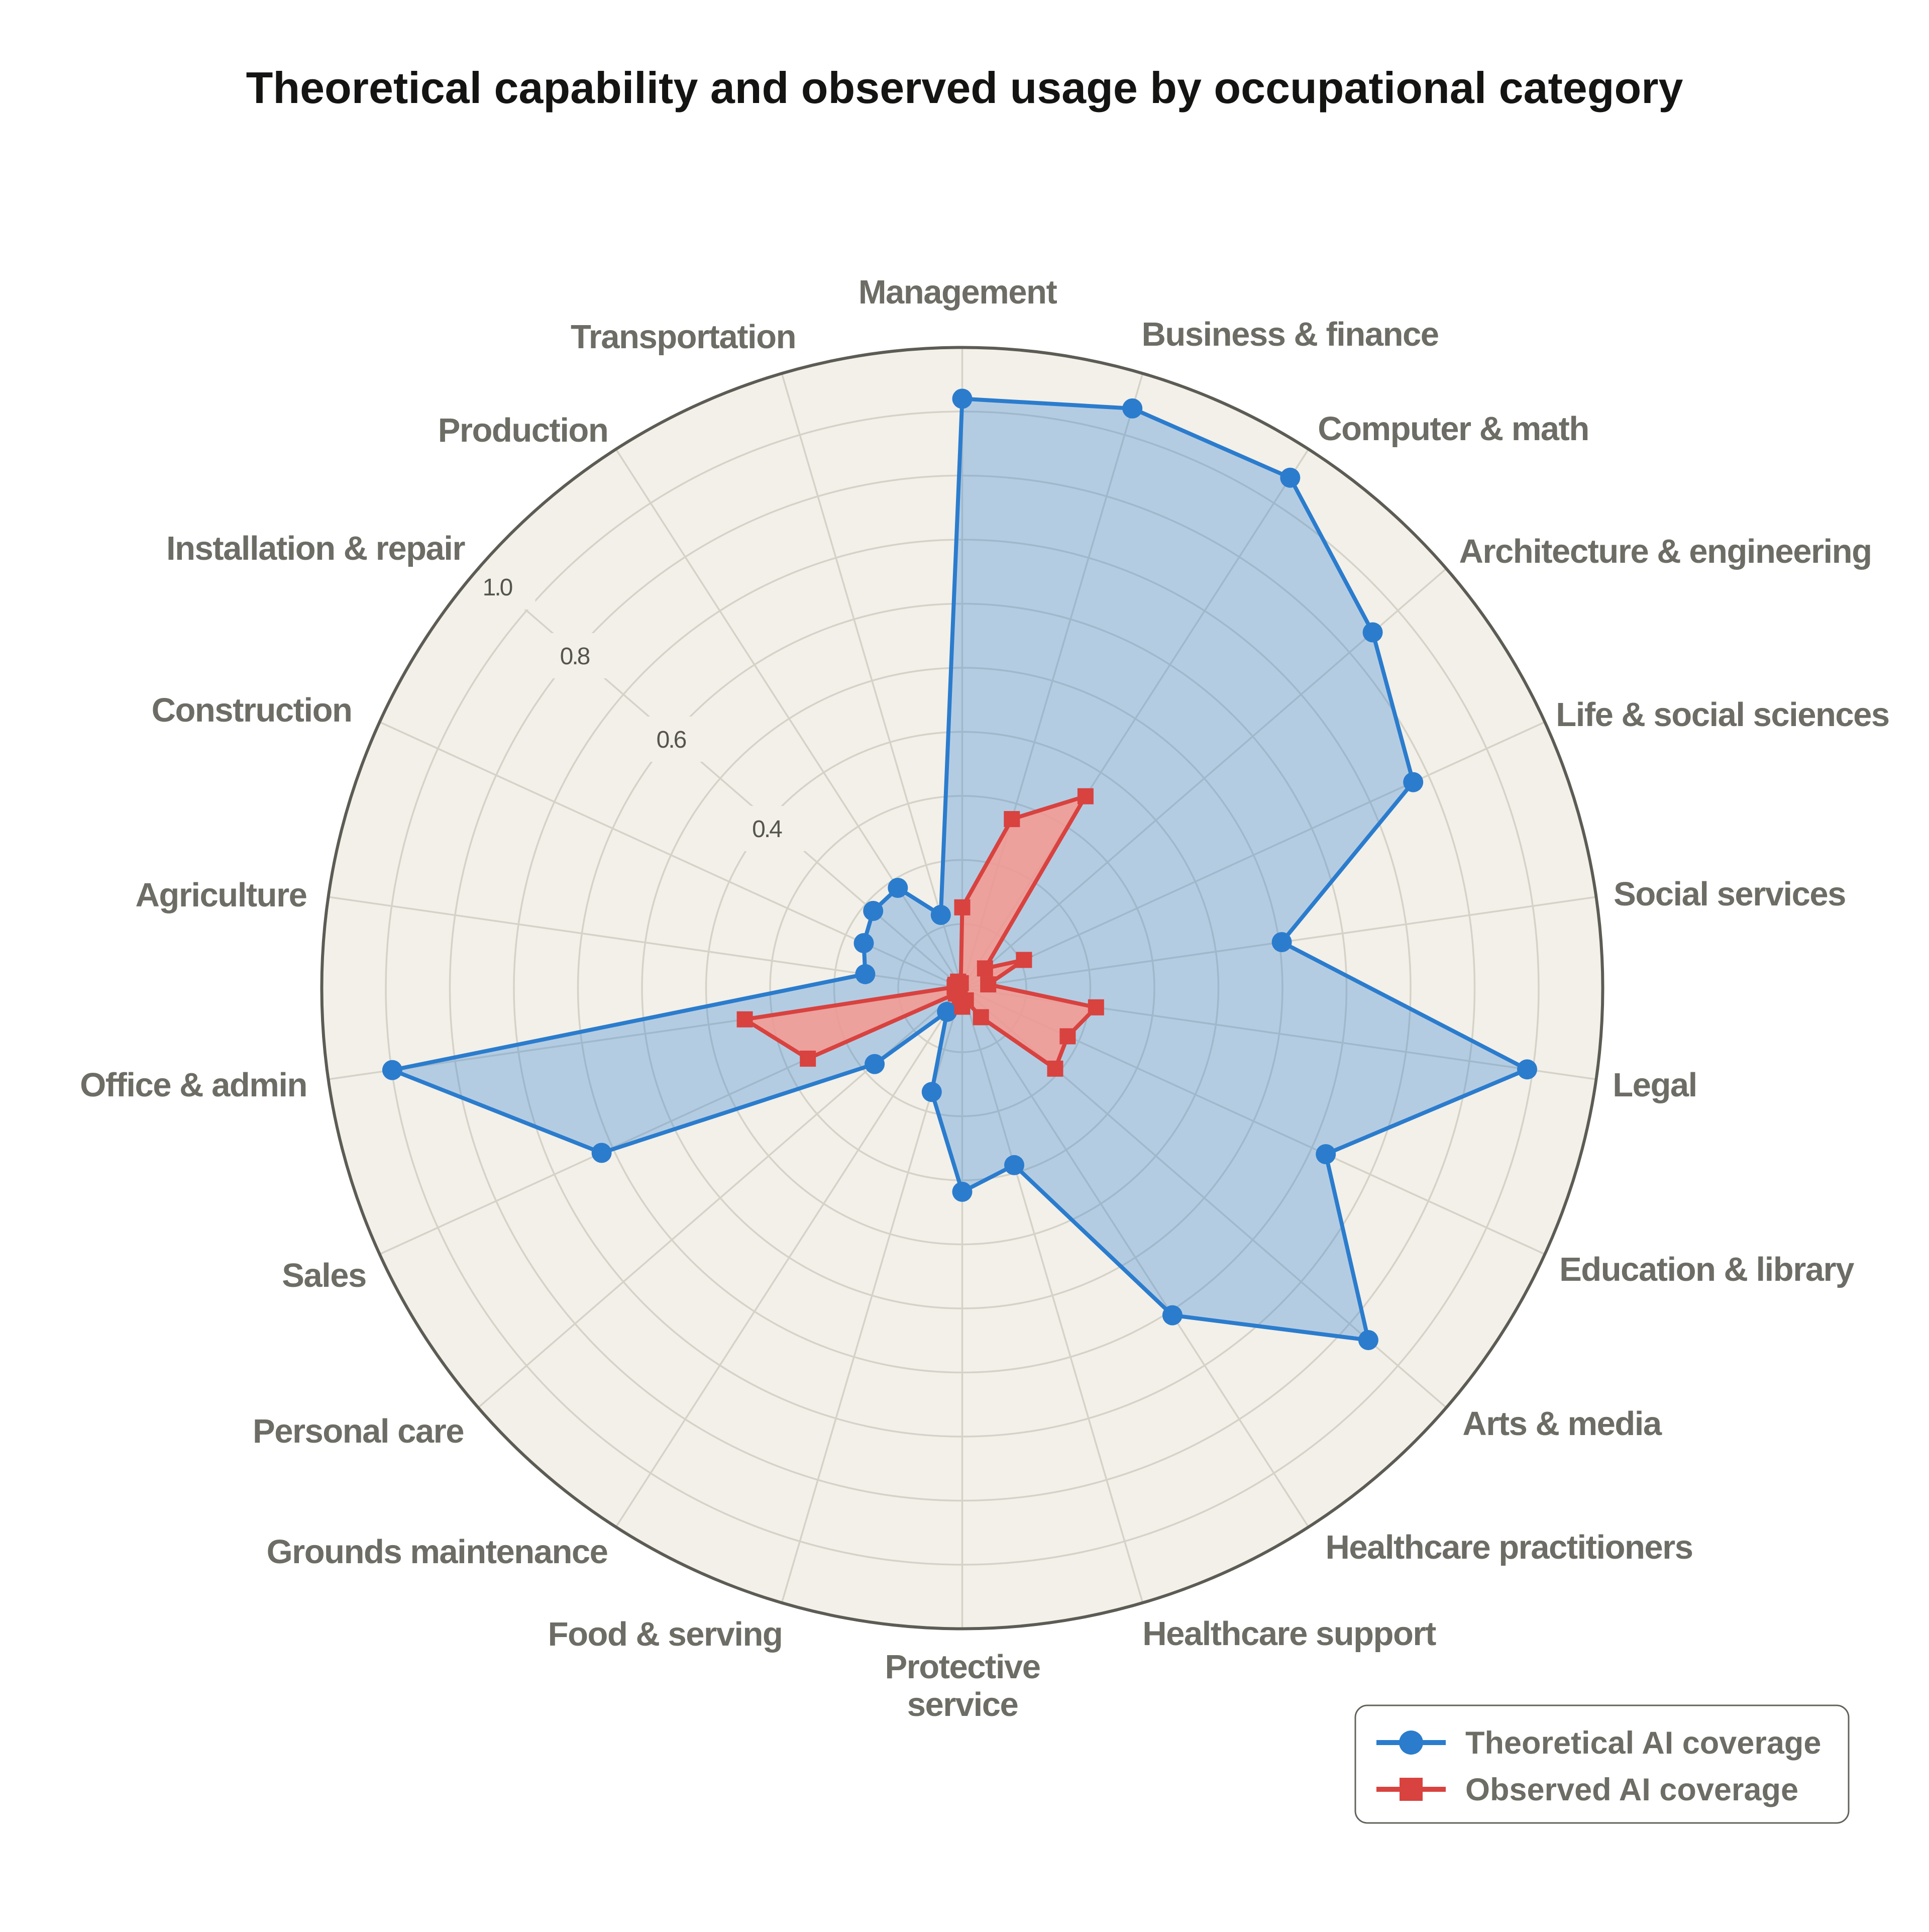 This screenshot has width=1929, height=1932. What do you see at coordinates (1289, 334) in the screenshot?
I see `svg-text: Business & finance` at bounding box center [1289, 334].